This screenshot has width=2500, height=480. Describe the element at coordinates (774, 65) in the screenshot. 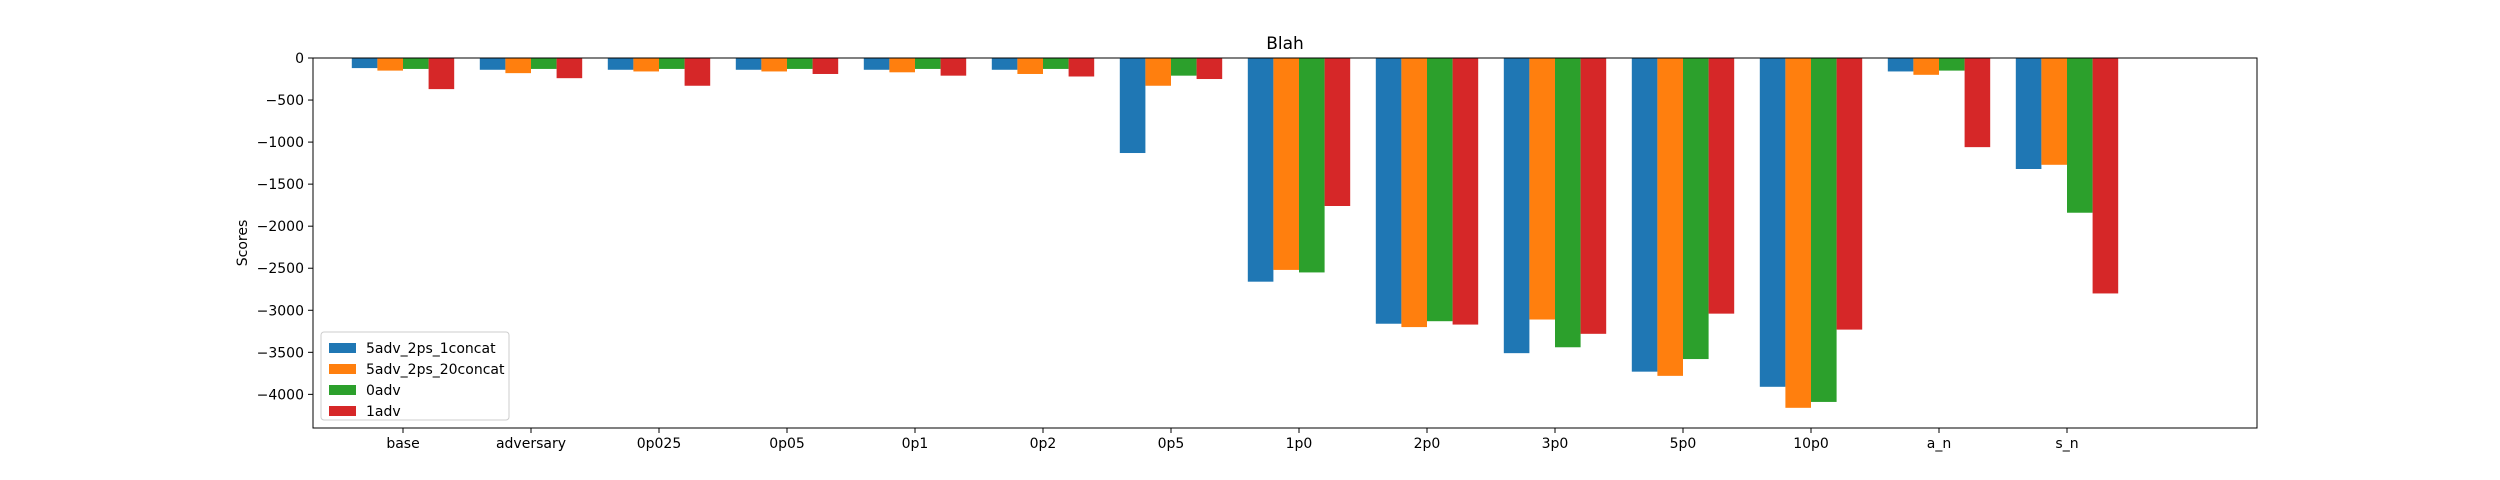

I see `bar-5adv_2ps_20concat-0p05` at that location.